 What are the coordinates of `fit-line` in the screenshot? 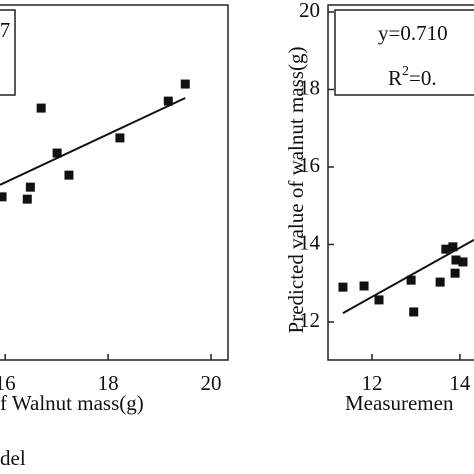 It's located at (93, 141).